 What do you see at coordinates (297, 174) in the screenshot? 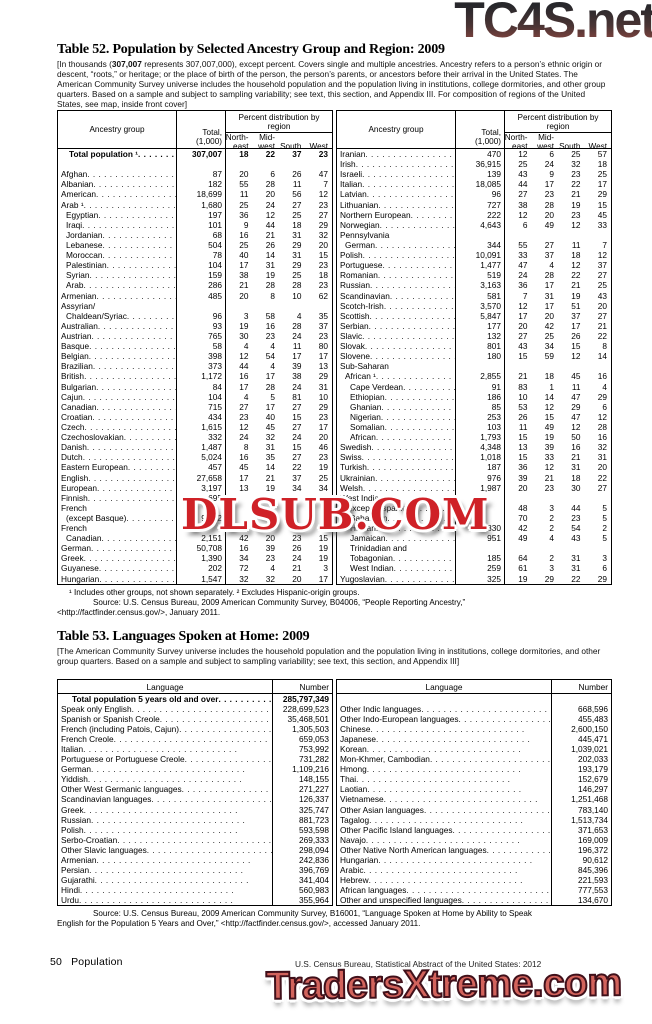
I see `row-percent: 26` at bounding box center [297, 174].